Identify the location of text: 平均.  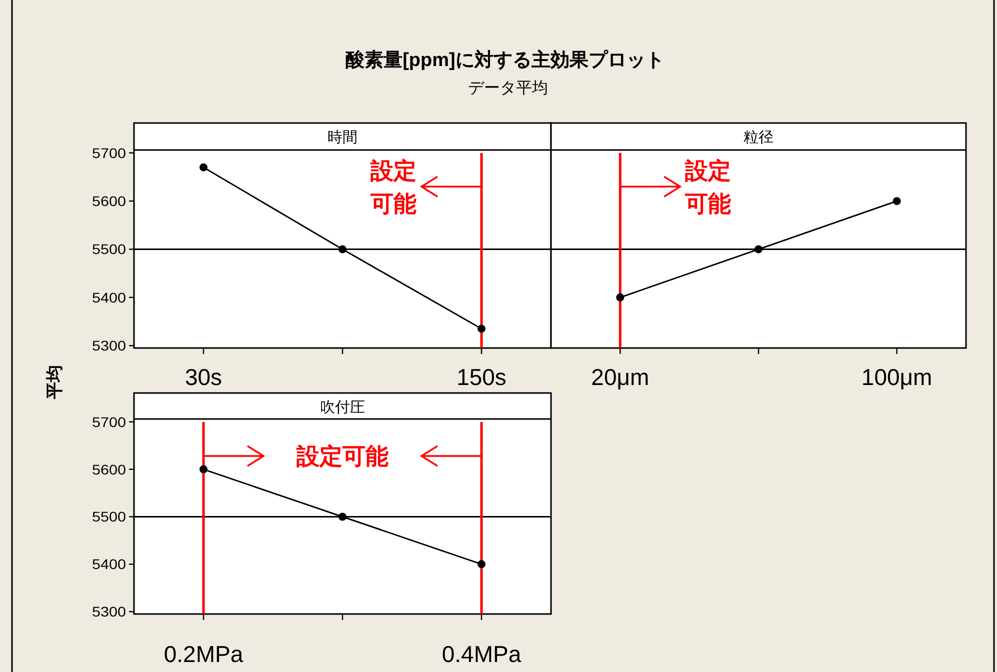
(54, 382).